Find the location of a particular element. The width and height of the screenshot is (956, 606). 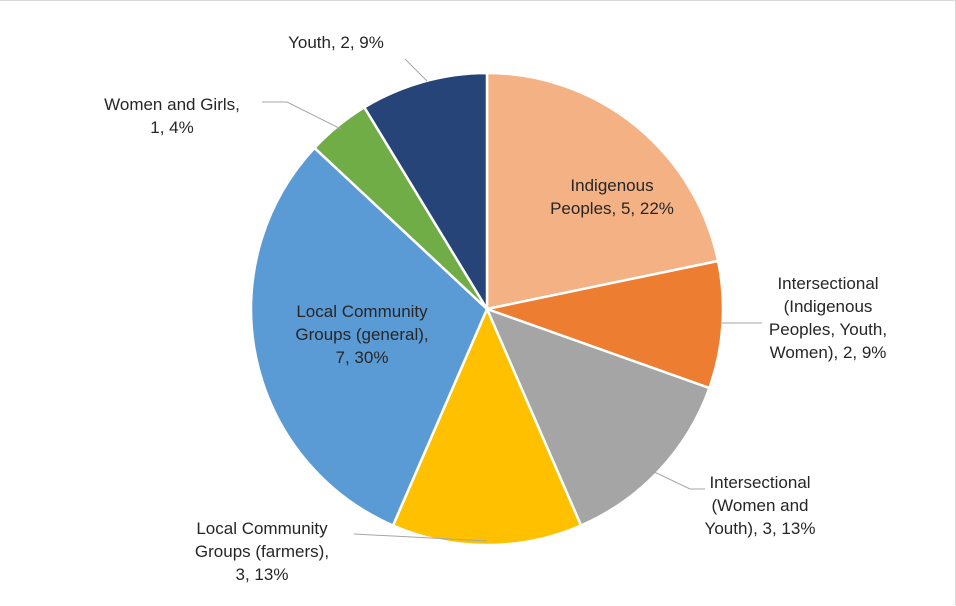

data-label-line: Women), 2, 9% is located at coordinates (828, 352).